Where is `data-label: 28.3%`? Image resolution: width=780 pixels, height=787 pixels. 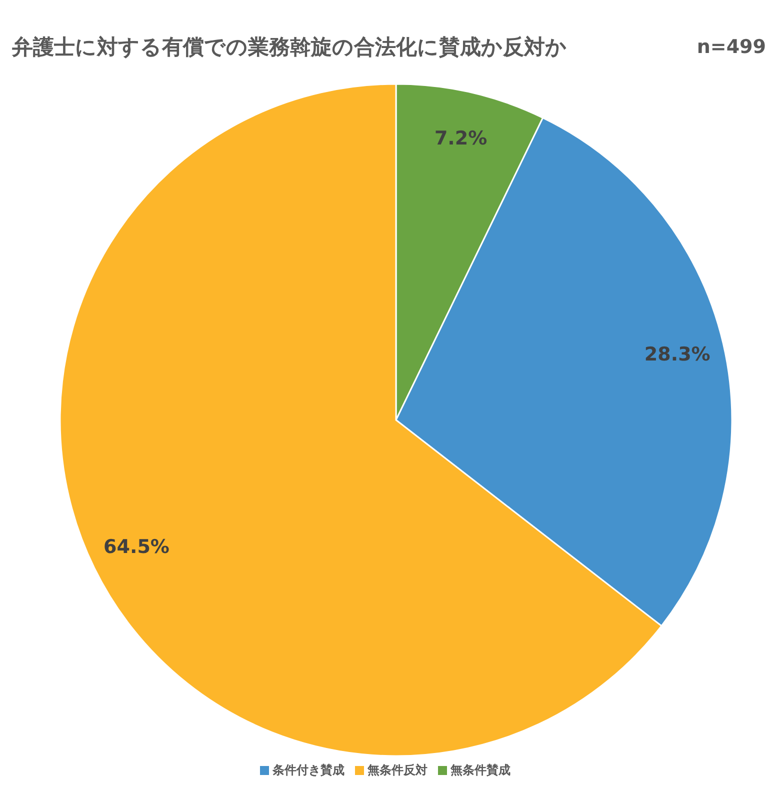 data-label: 28.3% is located at coordinates (677, 354).